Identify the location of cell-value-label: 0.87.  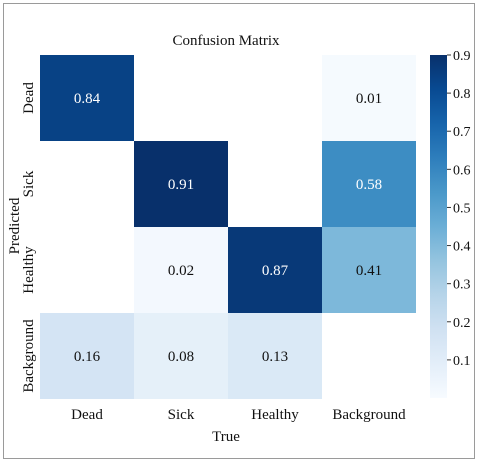
(275, 271).